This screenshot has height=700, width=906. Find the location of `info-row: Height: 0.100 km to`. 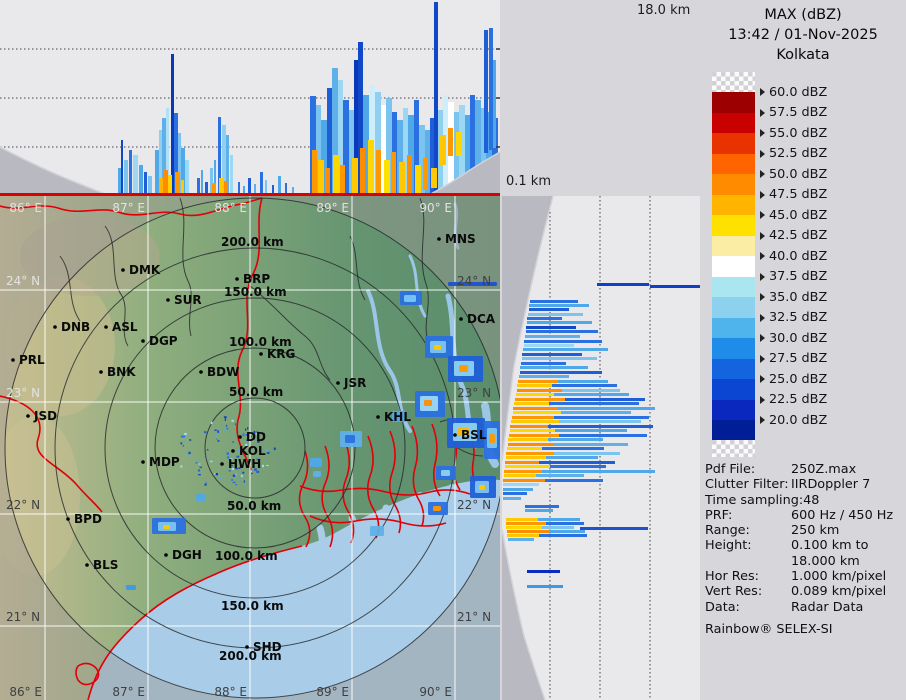

info-row: Height: 0.100 km to is located at coordinates (805, 545).